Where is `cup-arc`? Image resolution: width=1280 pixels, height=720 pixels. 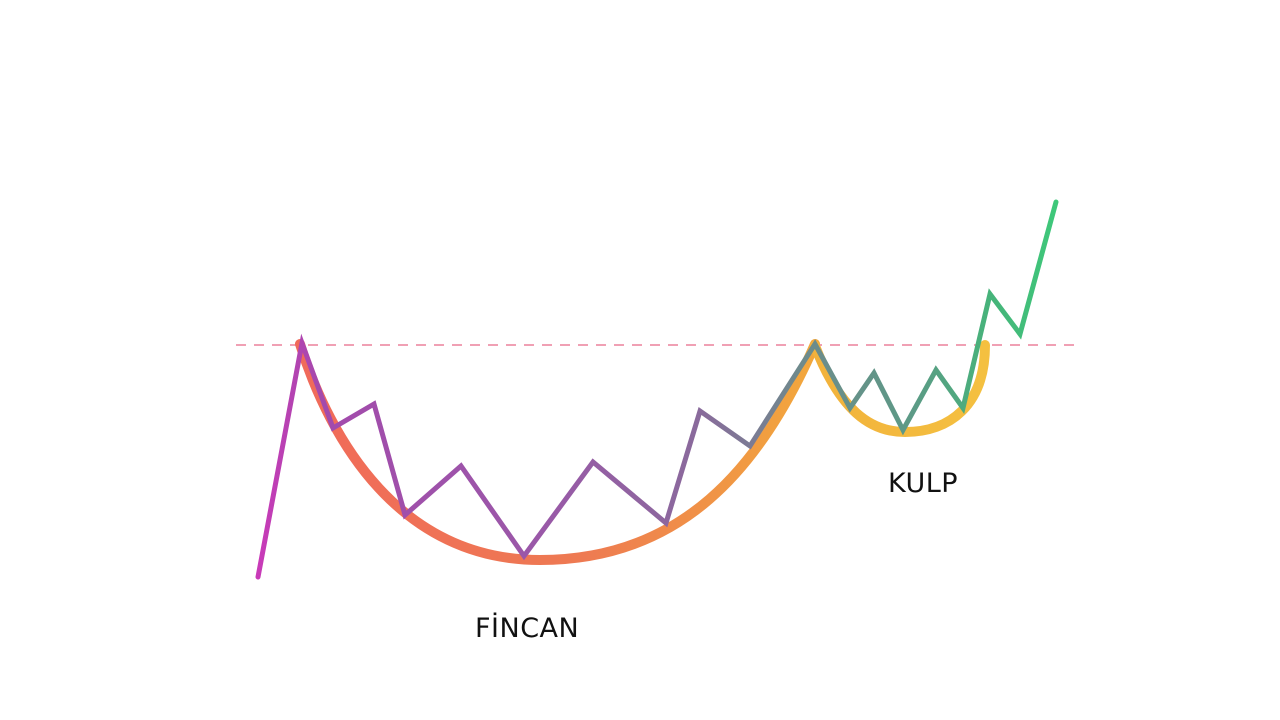 cup-arc is located at coordinates (557, 452).